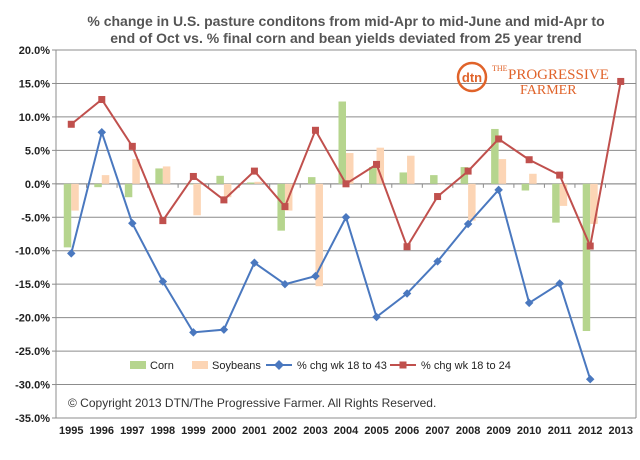  I want to click on logo-dtn: dtn, so click(472, 77).